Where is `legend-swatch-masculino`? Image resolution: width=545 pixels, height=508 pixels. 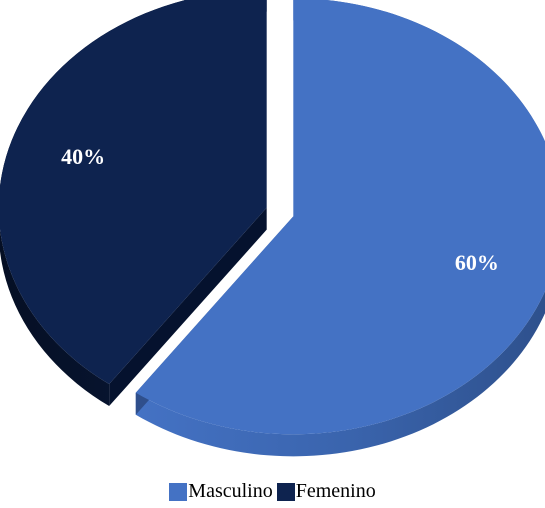 legend-swatch-masculino is located at coordinates (178, 491).